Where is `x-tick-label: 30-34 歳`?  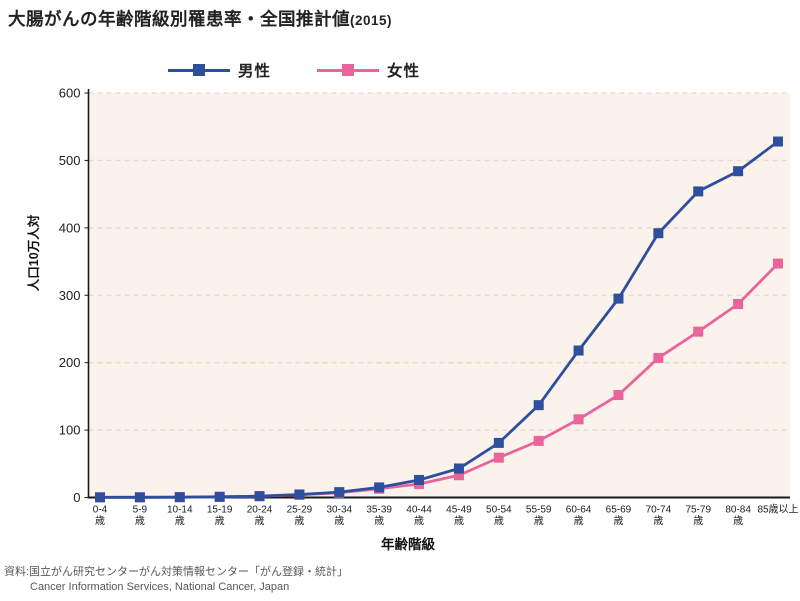 x-tick-label: 30-34 歳 is located at coordinates (340, 516).